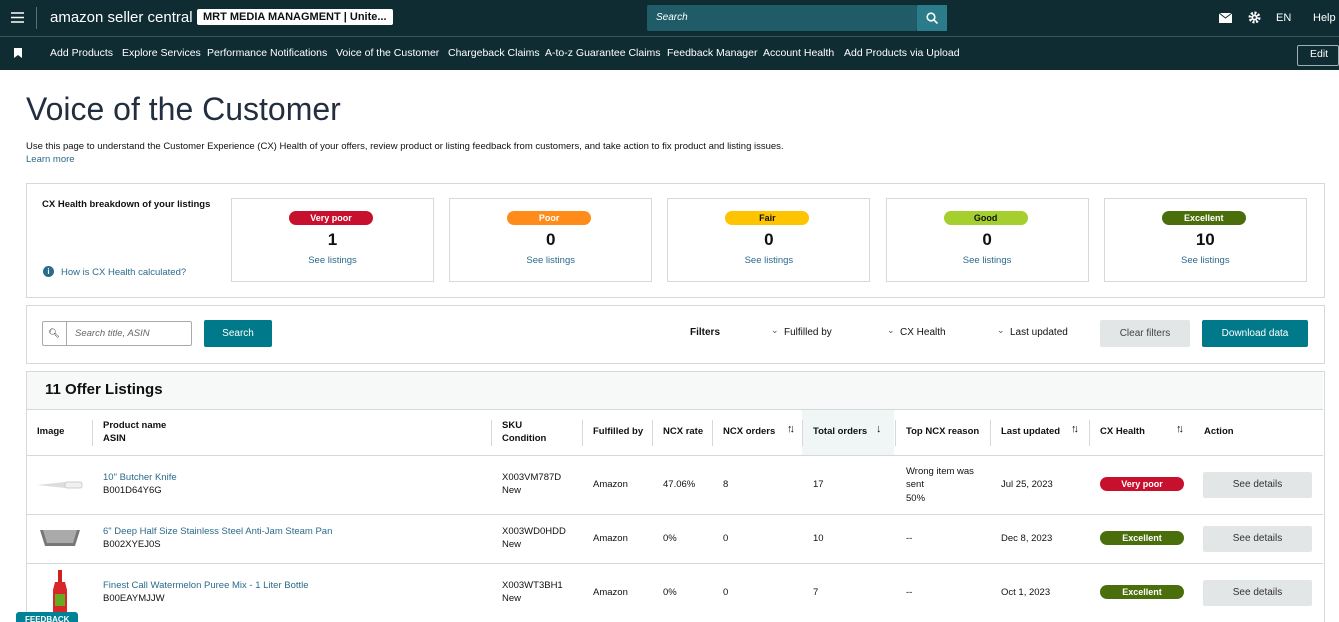 The image size is (1339, 622). What do you see at coordinates (840, 431) in the screenshot?
I see `column-header: Total orders` at bounding box center [840, 431].